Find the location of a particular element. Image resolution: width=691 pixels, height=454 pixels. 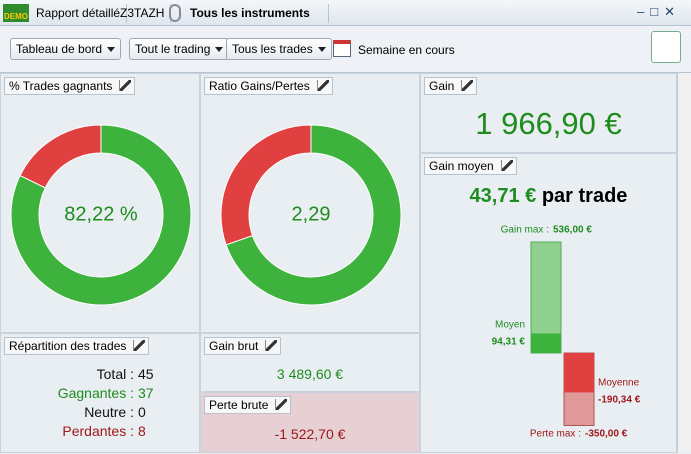

period-label: Semaine en cours is located at coordinates (406, 50).